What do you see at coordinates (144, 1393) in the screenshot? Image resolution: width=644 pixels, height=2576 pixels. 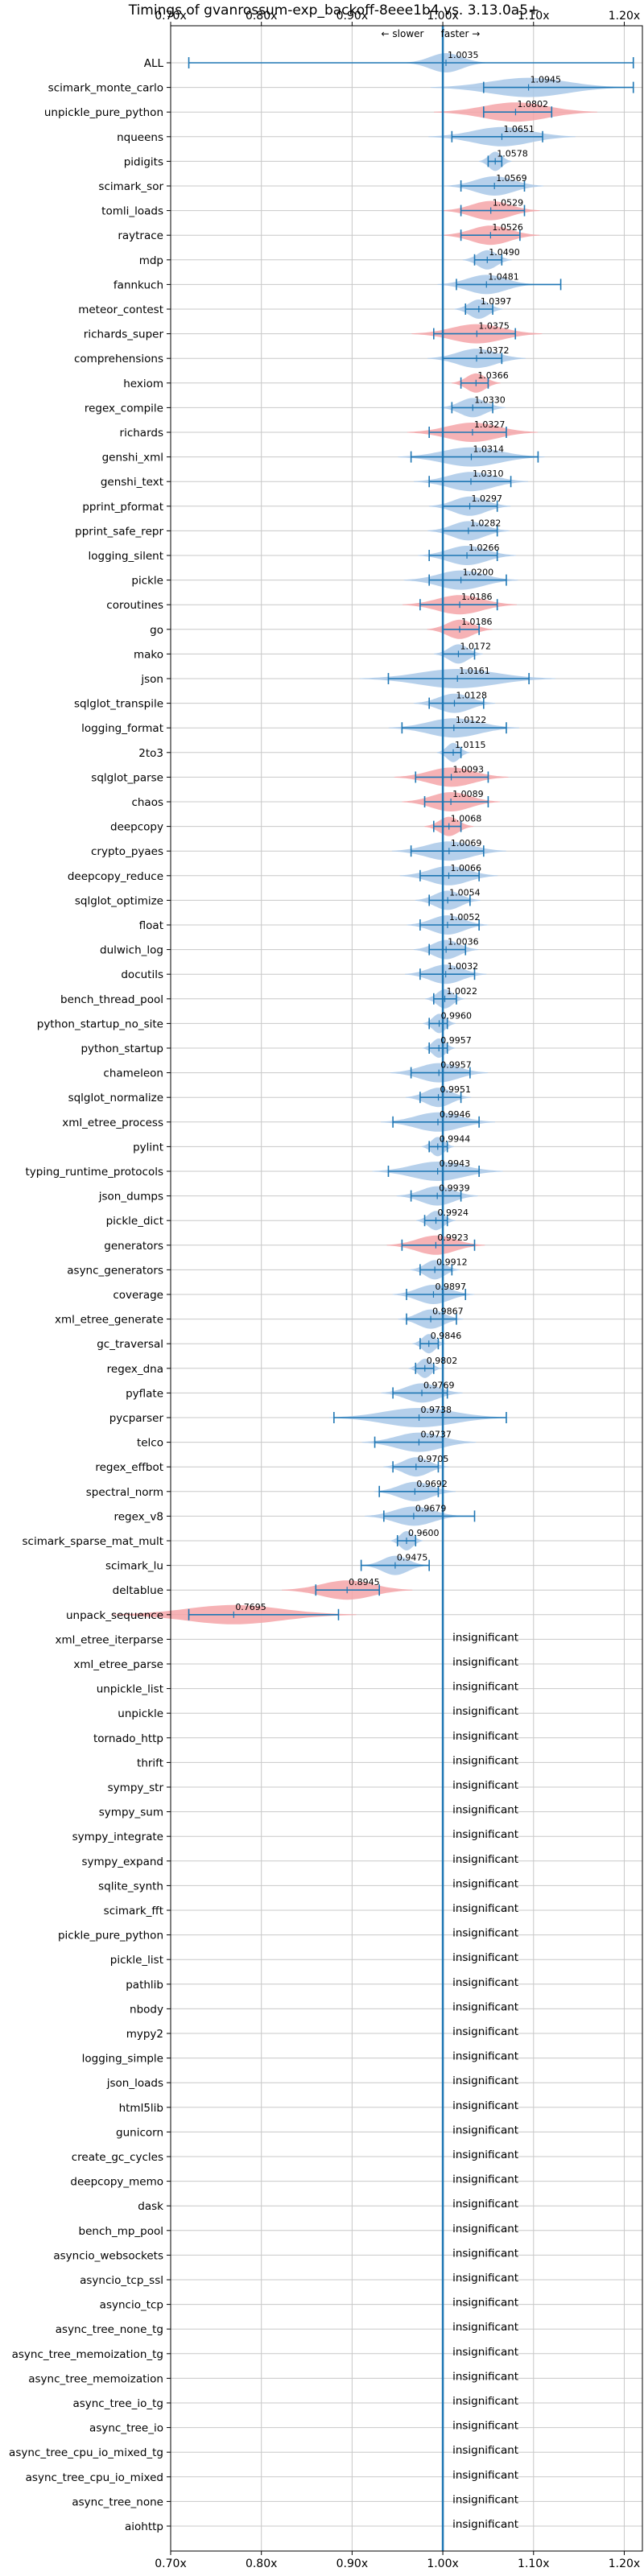 I see `benchmark-label: pyflate` at bounding box center [144, 1393].